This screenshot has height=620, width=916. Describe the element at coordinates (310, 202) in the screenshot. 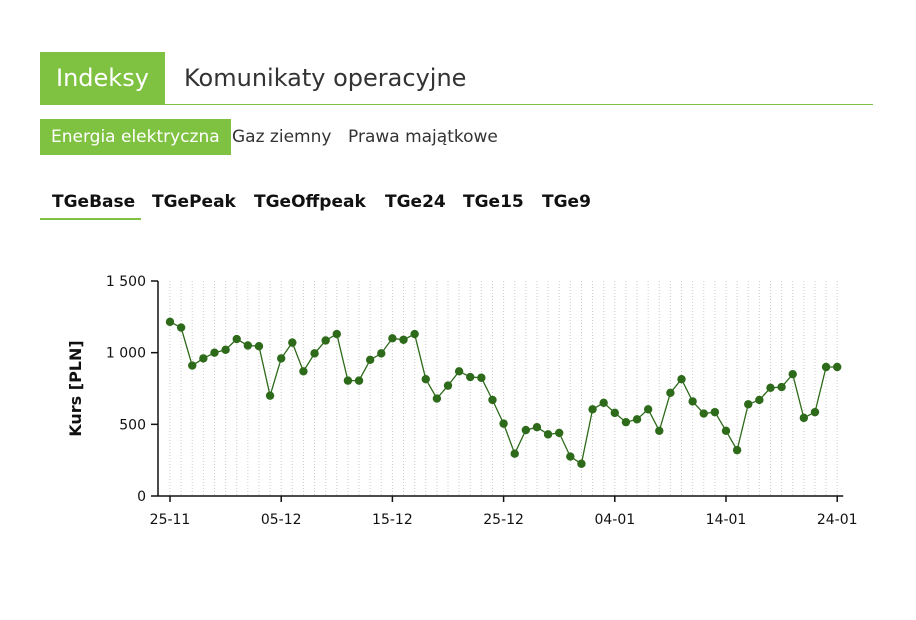

I see `tab-tgeoffpeak: TGeOffpeak` at that location.